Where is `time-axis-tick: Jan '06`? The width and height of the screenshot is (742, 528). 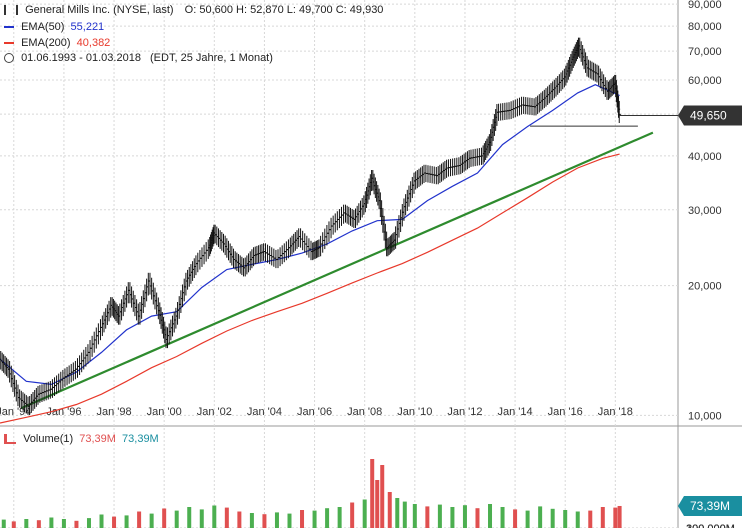 time-axis-tick: Jan '06 is located at coordinates (314, 412).